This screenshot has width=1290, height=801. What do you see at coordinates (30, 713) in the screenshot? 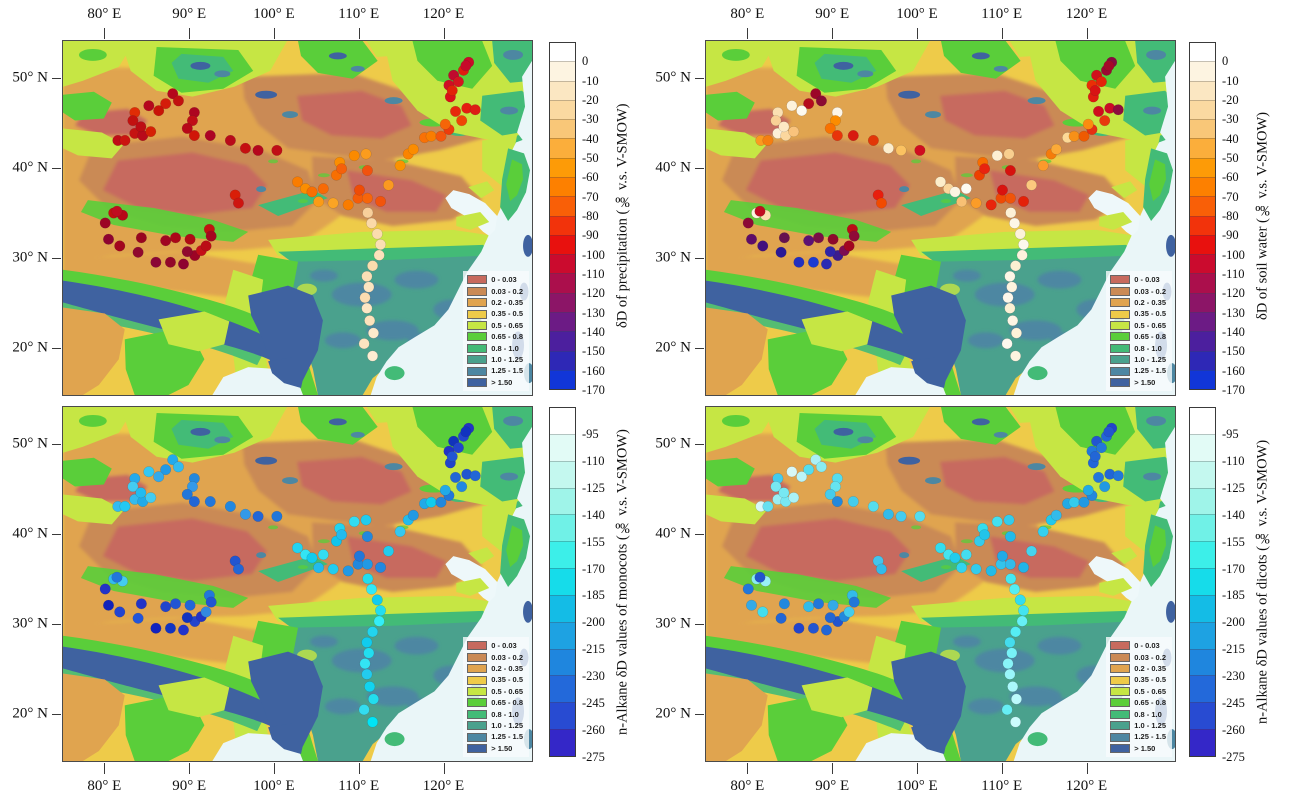
I see `lat-tick-label: 20° N` at bounding box center [30, 713].